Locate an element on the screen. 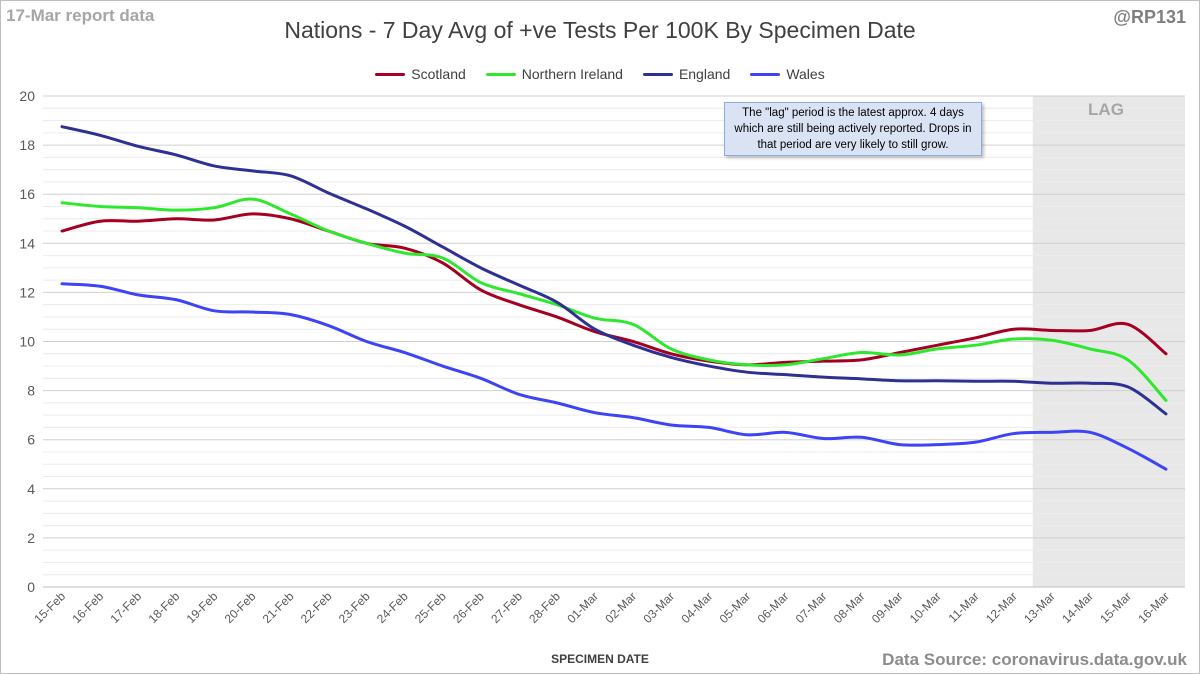  y-tick-label: 14 is located at coordinates (27, 243).